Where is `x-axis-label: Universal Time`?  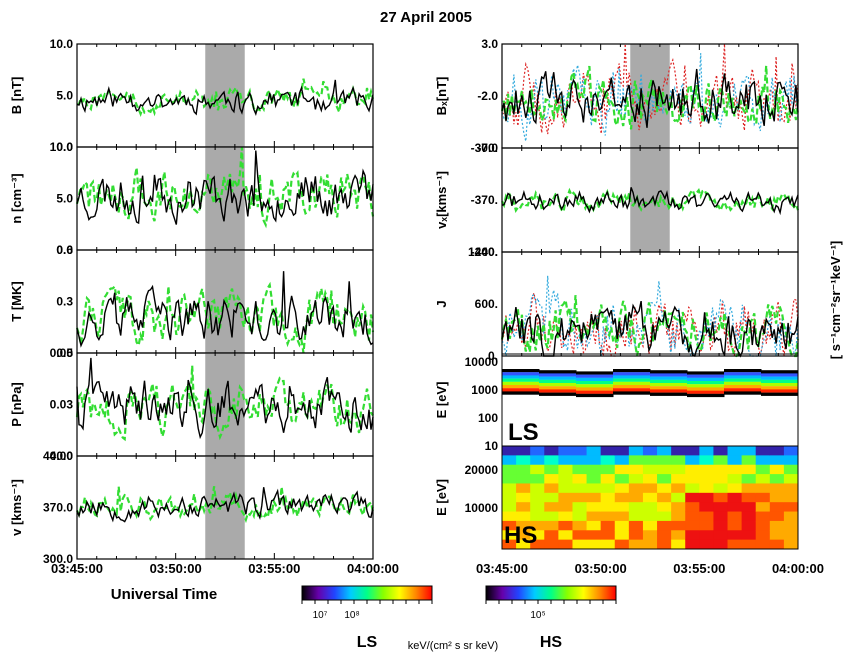
x-axis-label: Universal Time is located at coordinates (164, 594).